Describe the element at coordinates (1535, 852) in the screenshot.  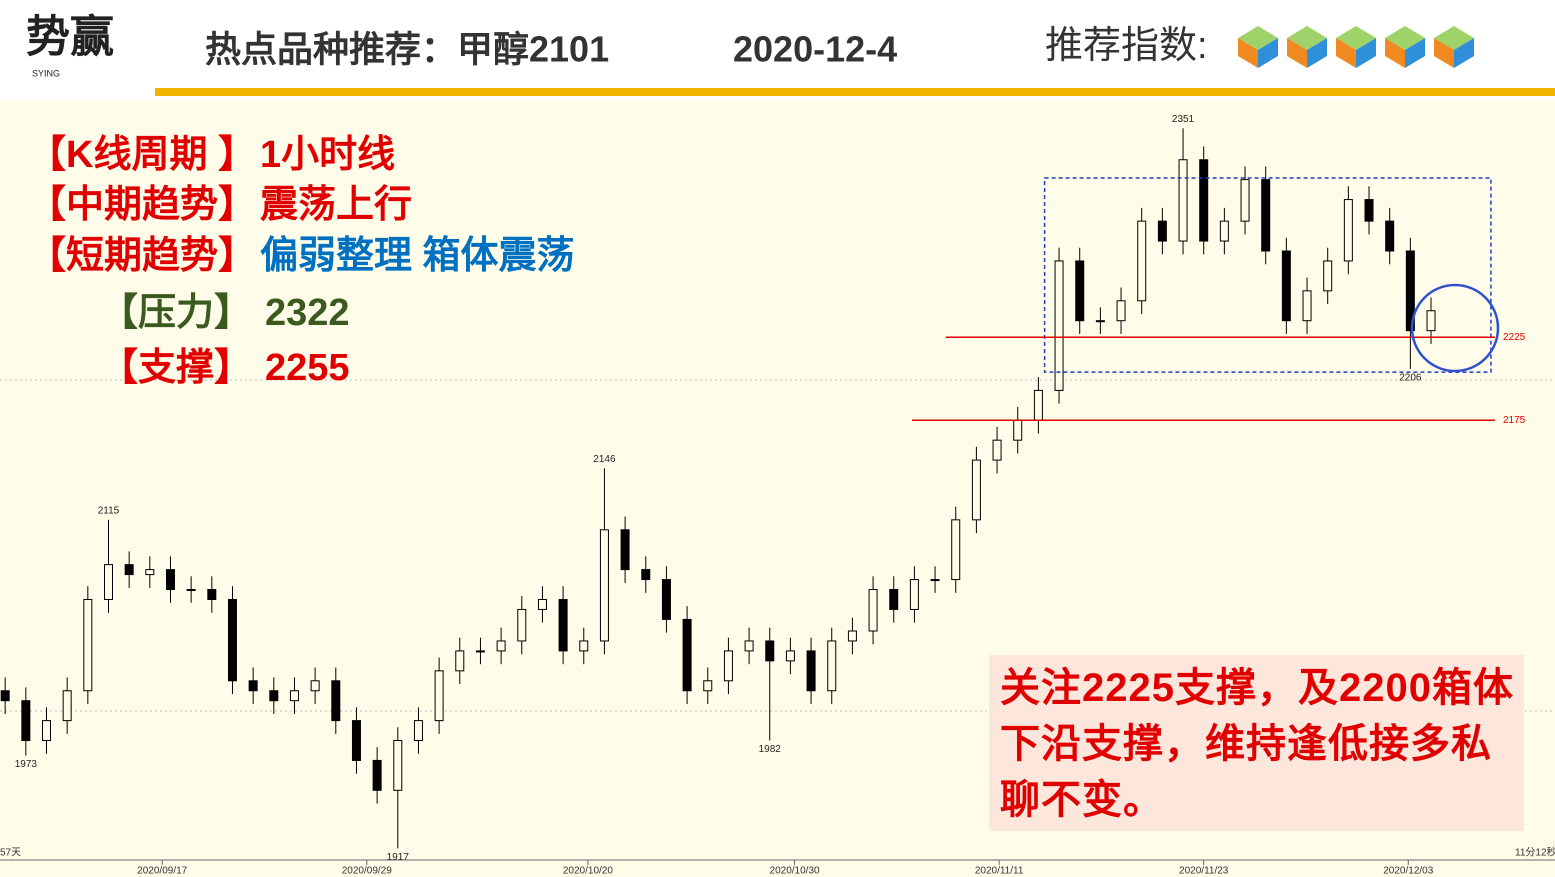
I see `footer-right: 11分12秒` at that location.